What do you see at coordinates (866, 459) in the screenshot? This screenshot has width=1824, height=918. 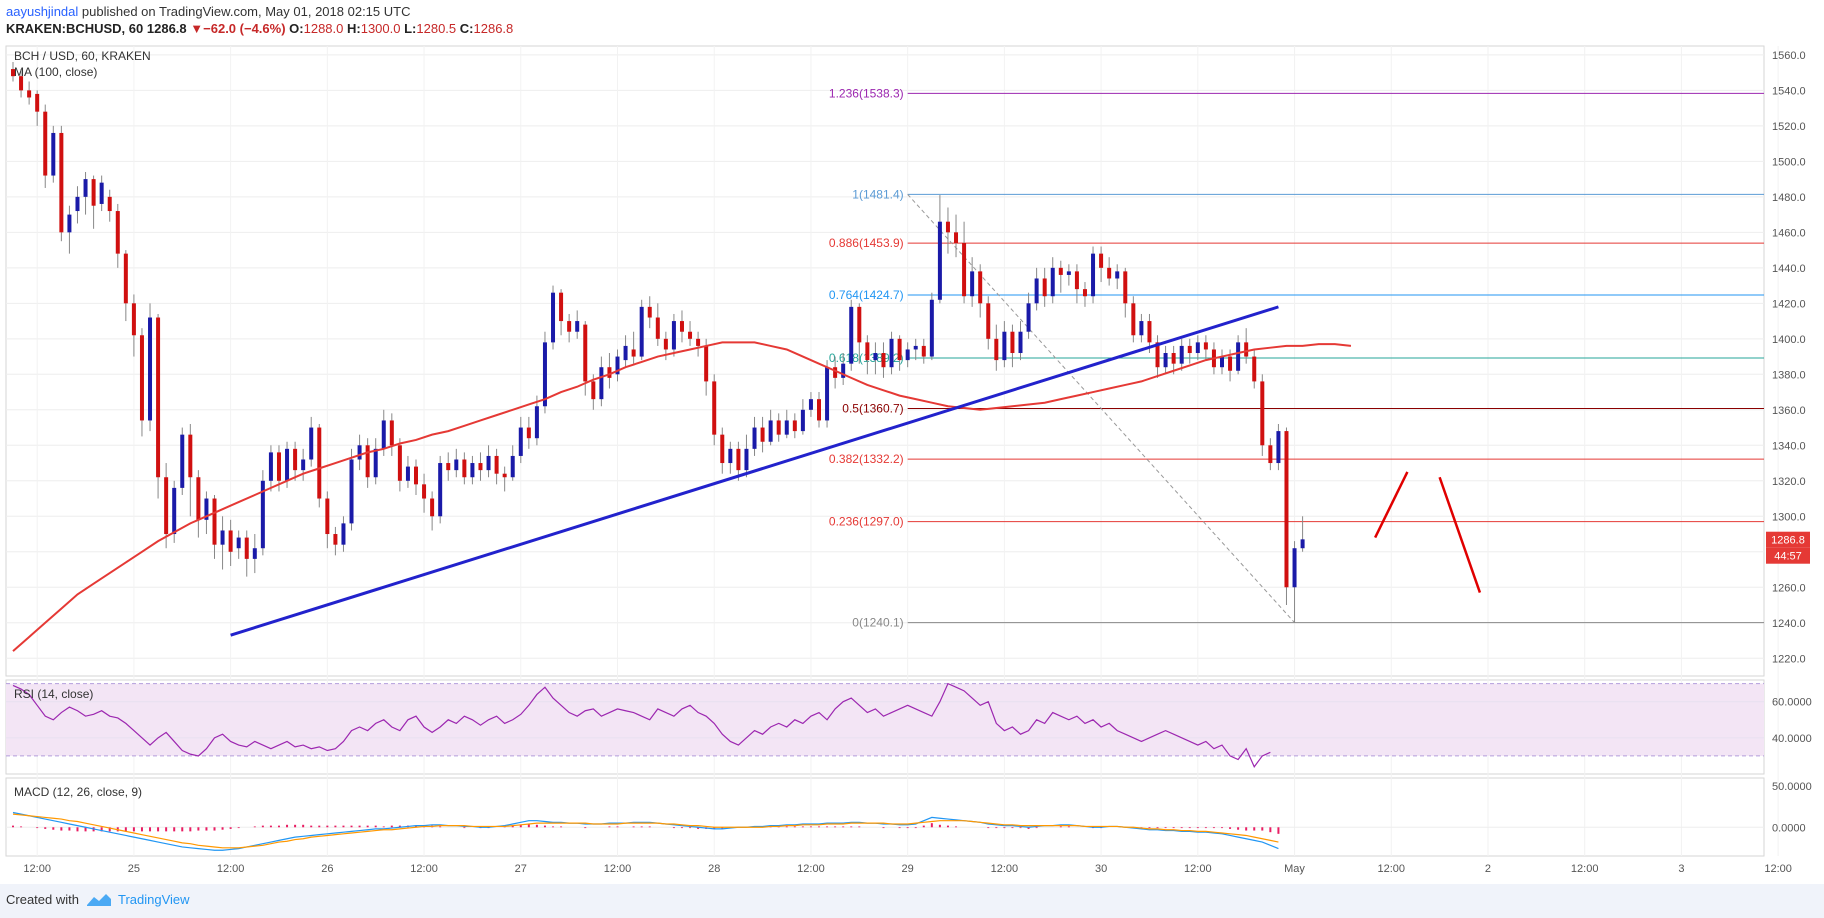 I see `fib-level-label: 0.382(1332.2)` at bounding box center [866, 459].